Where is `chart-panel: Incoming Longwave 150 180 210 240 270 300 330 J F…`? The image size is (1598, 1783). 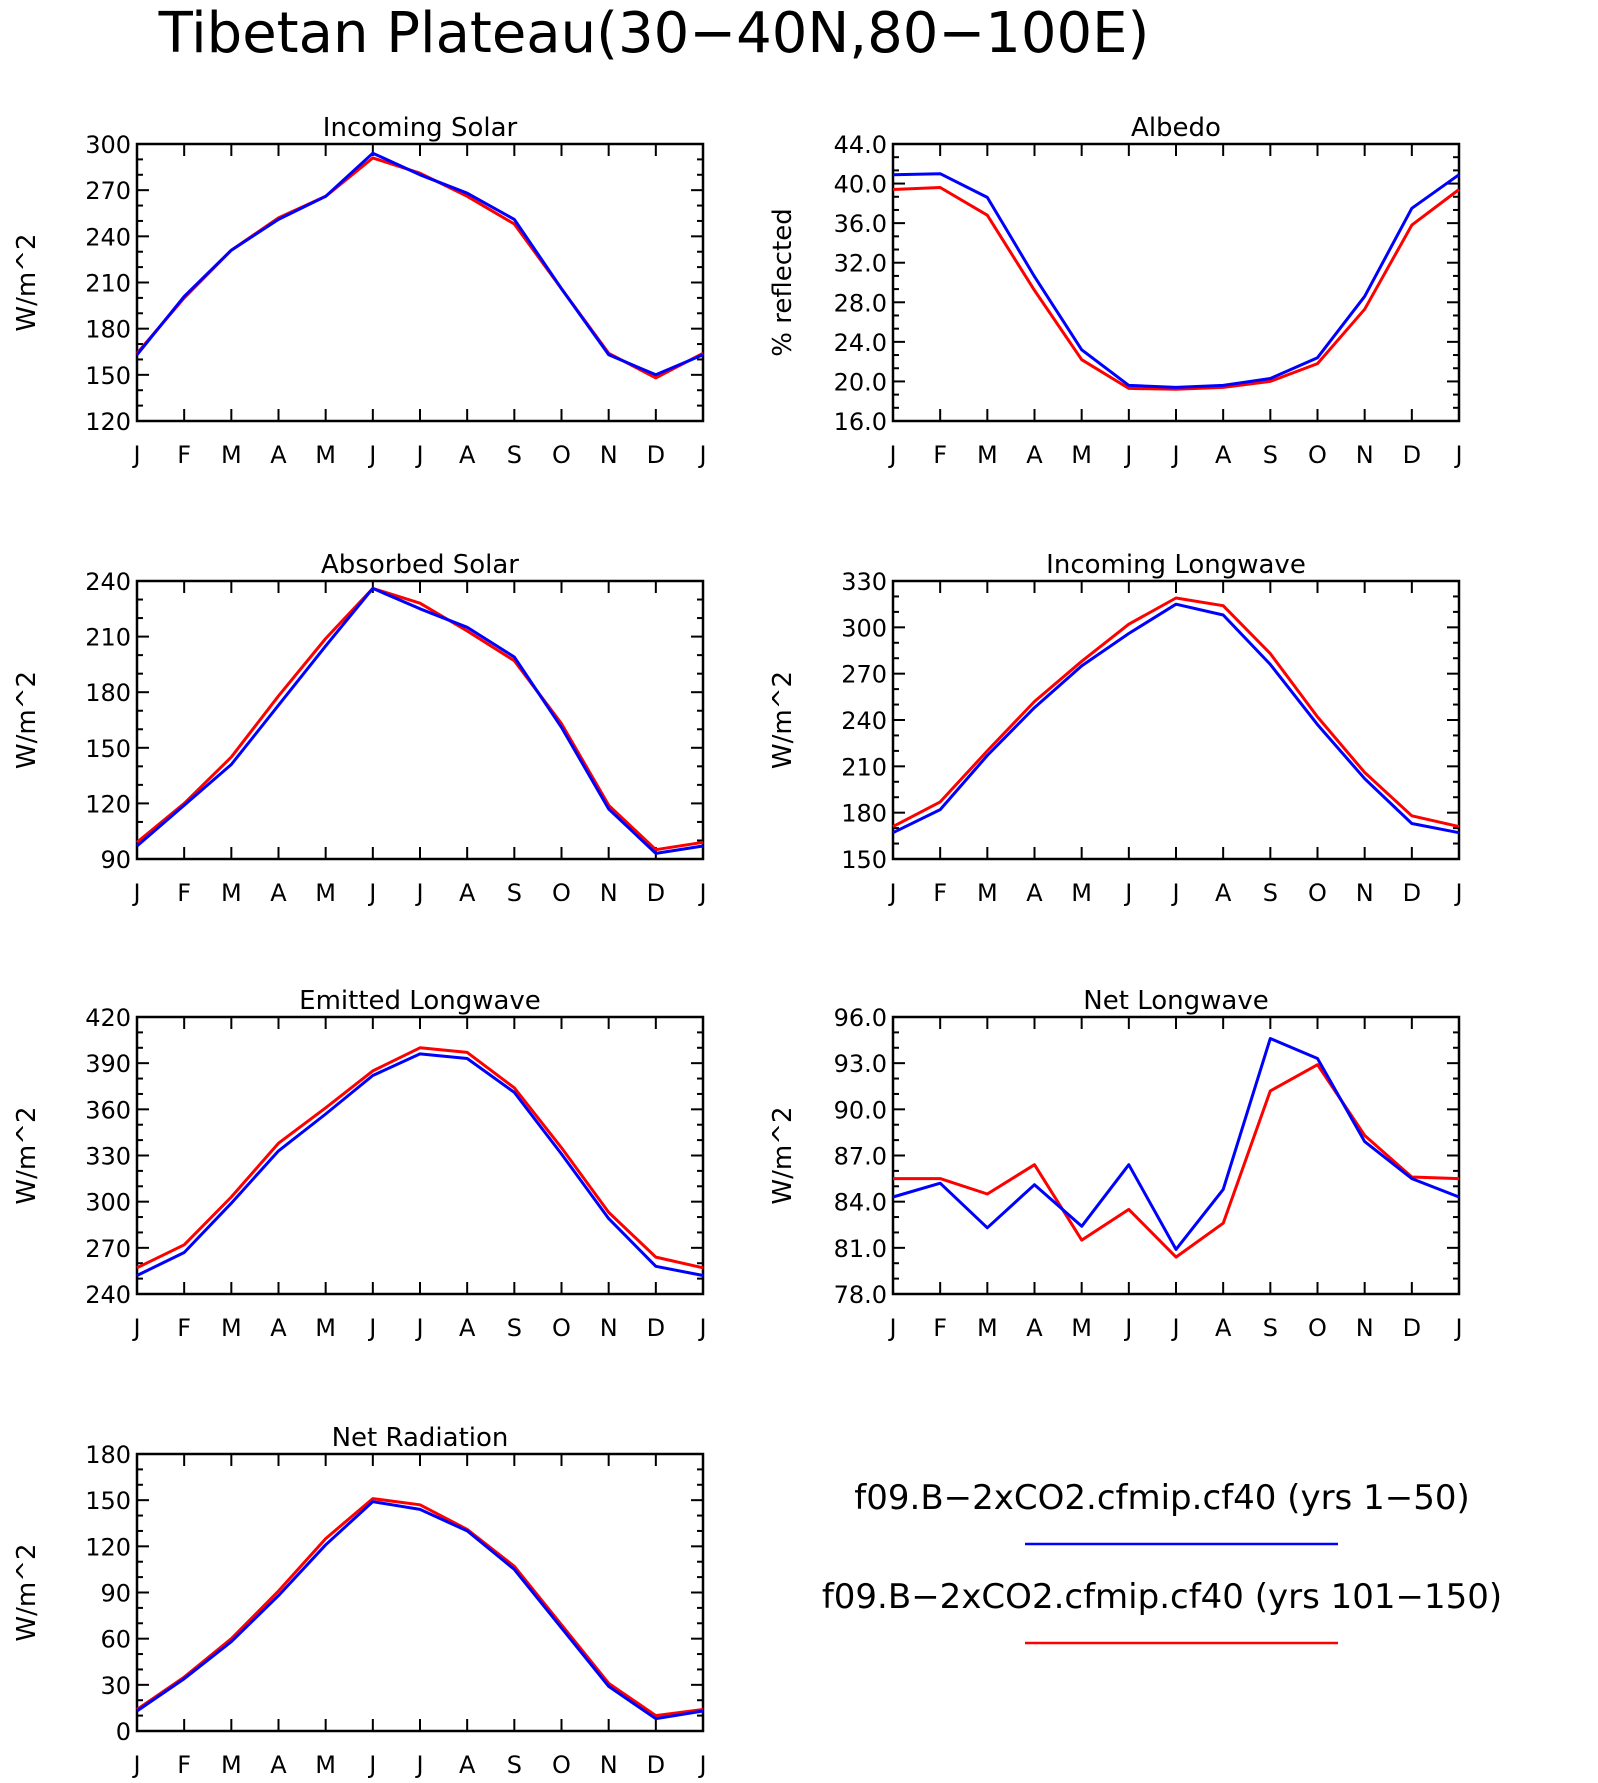 chart-panel: Incoming Longwave 150 180 210 240 270 300 330 J F… is located at coordinates (1115, 728).